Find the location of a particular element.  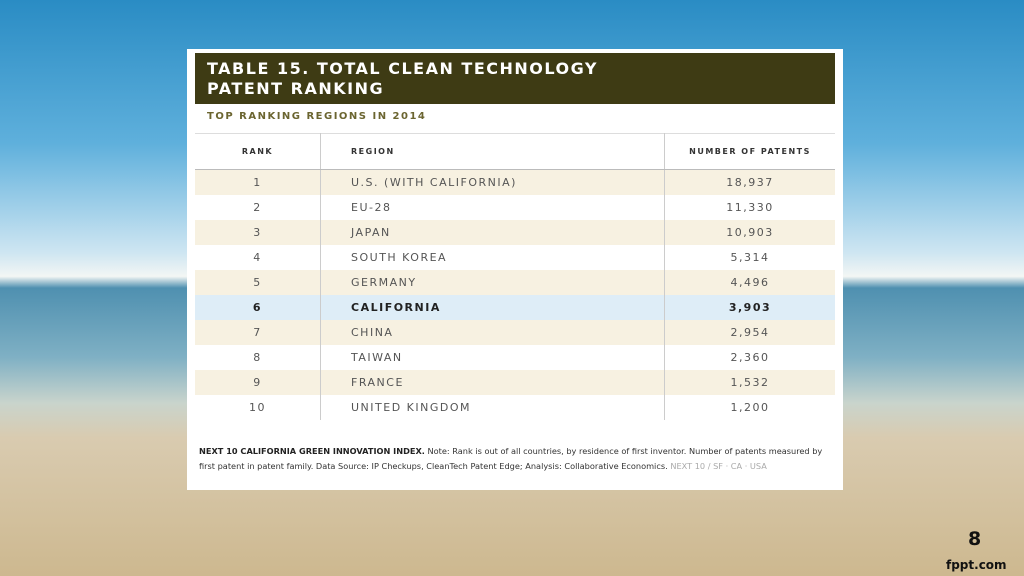

table-row: 7 CHINA 2,954 is located at coordinates (515, 332).